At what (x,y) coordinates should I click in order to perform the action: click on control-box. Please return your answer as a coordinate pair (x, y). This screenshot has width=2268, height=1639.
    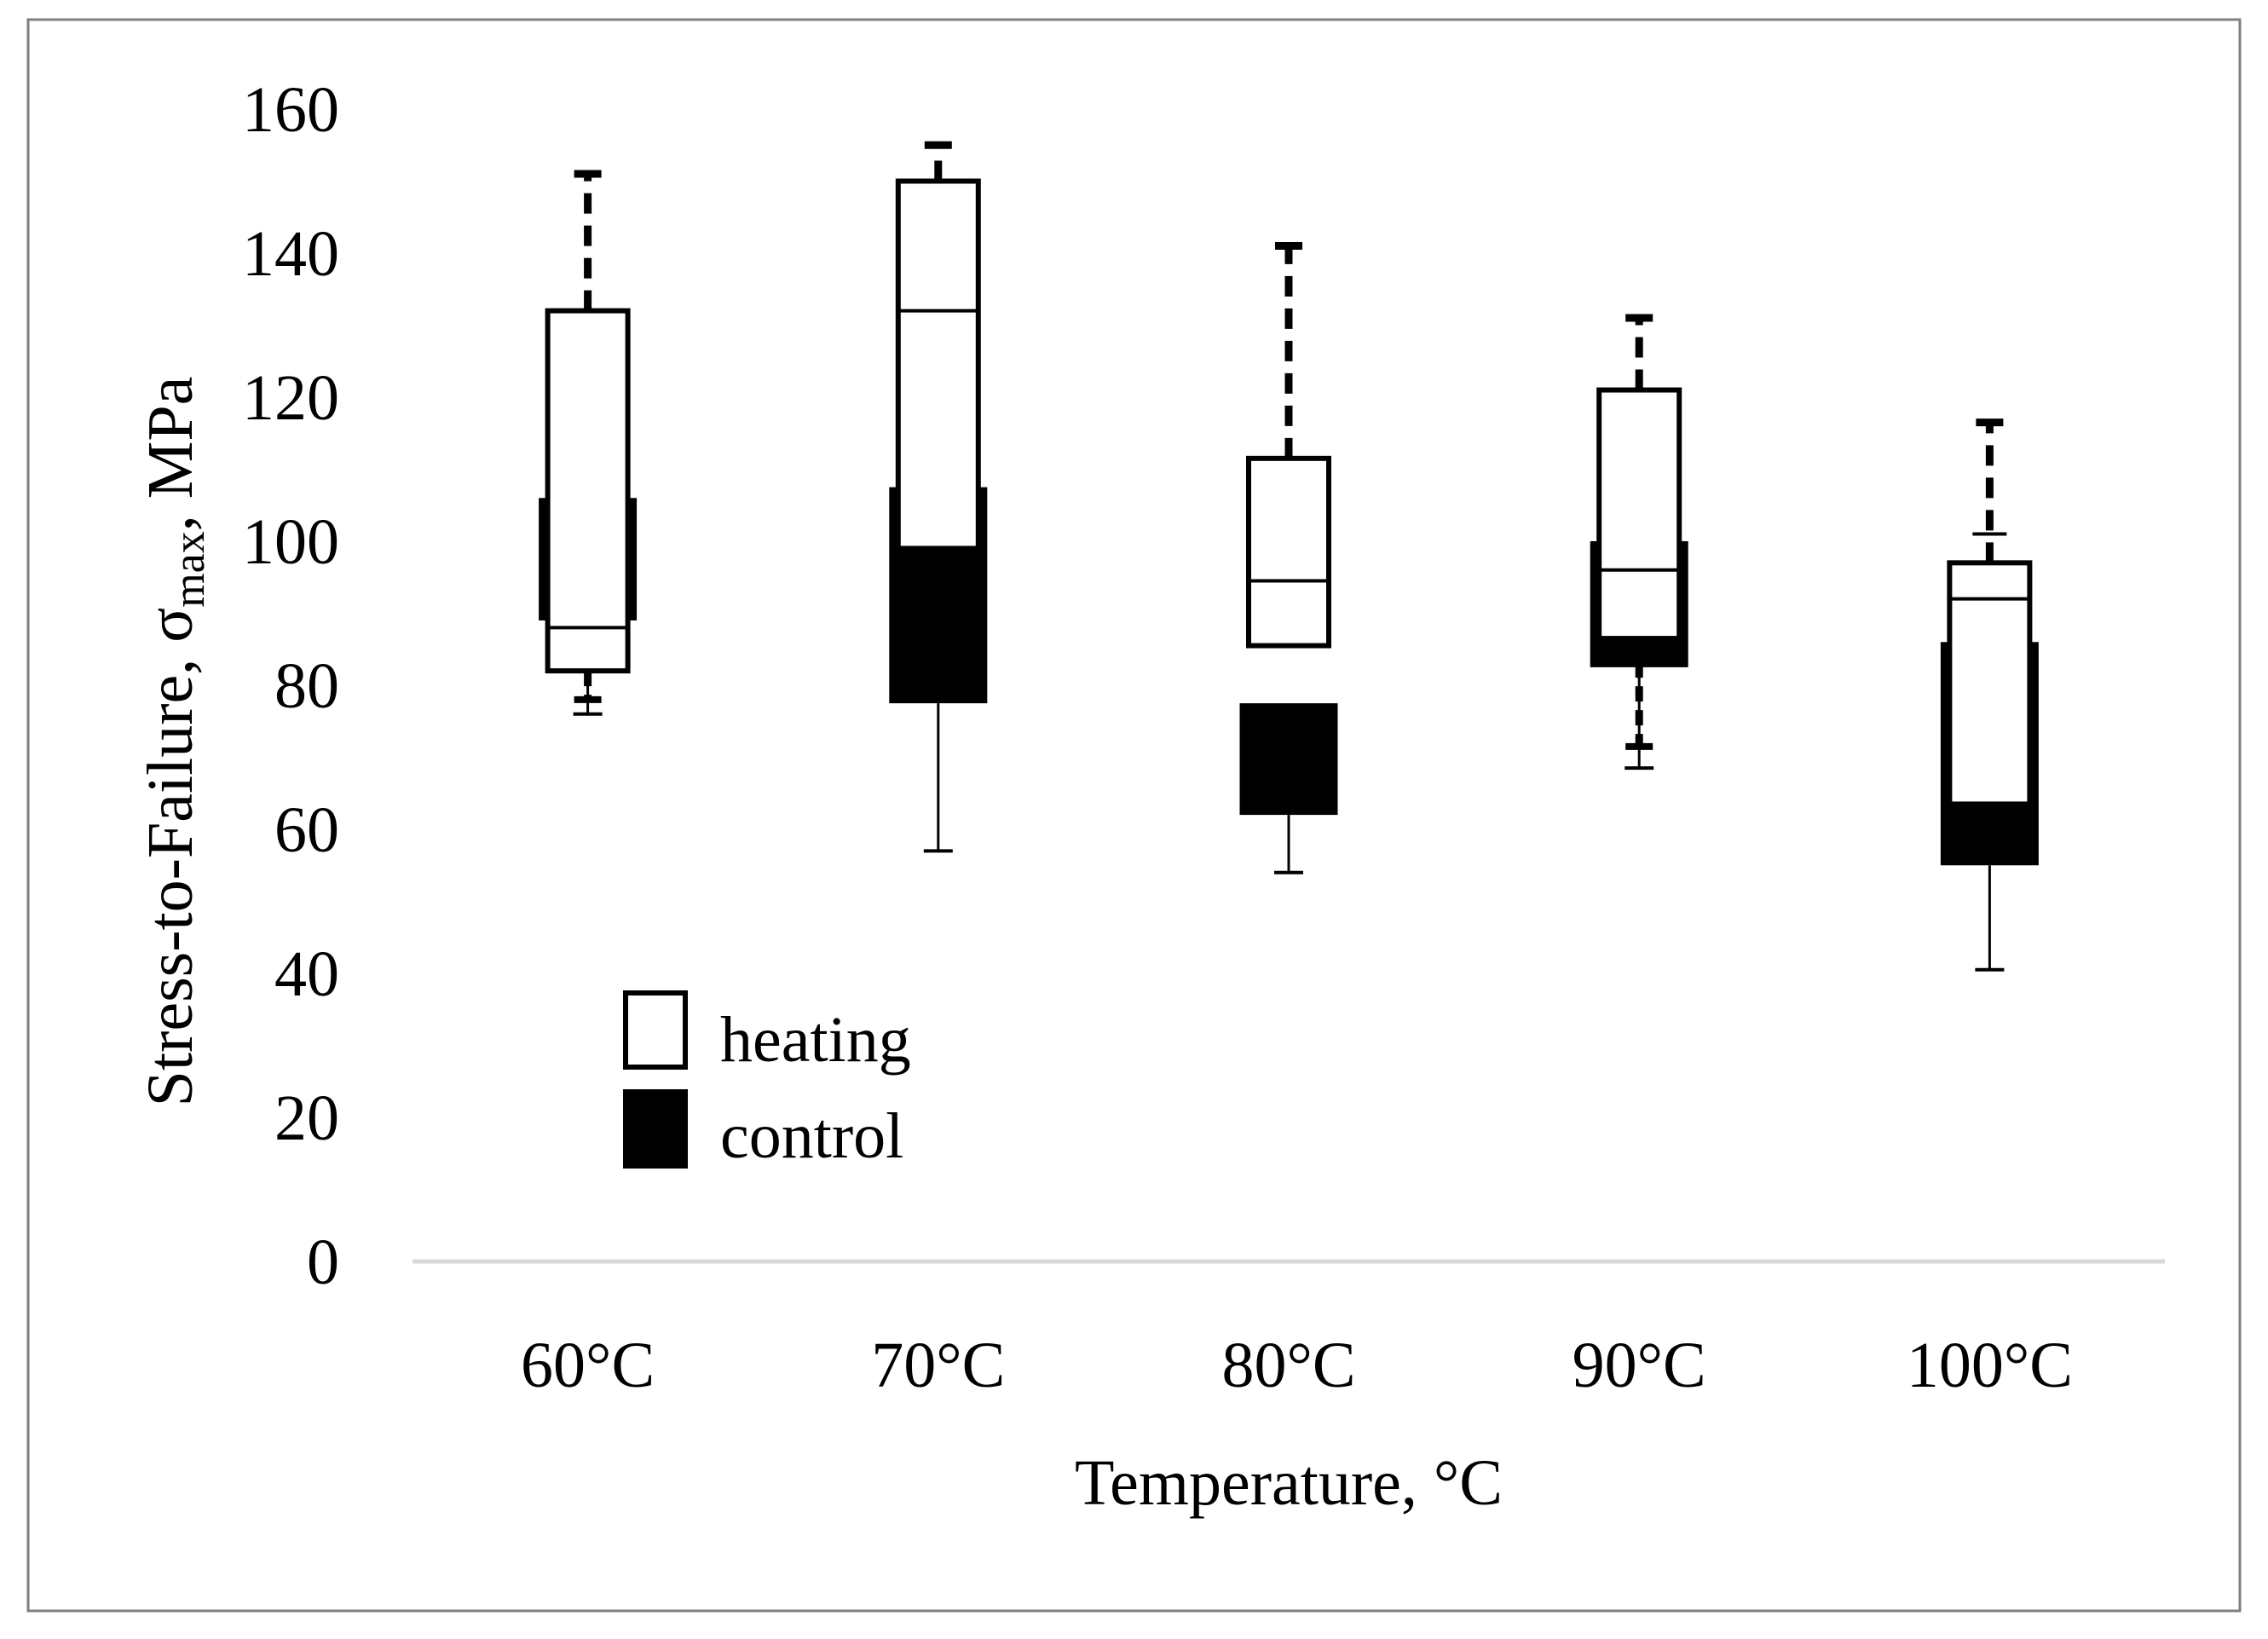
    Looking at the image, I should click on (1288, 759).